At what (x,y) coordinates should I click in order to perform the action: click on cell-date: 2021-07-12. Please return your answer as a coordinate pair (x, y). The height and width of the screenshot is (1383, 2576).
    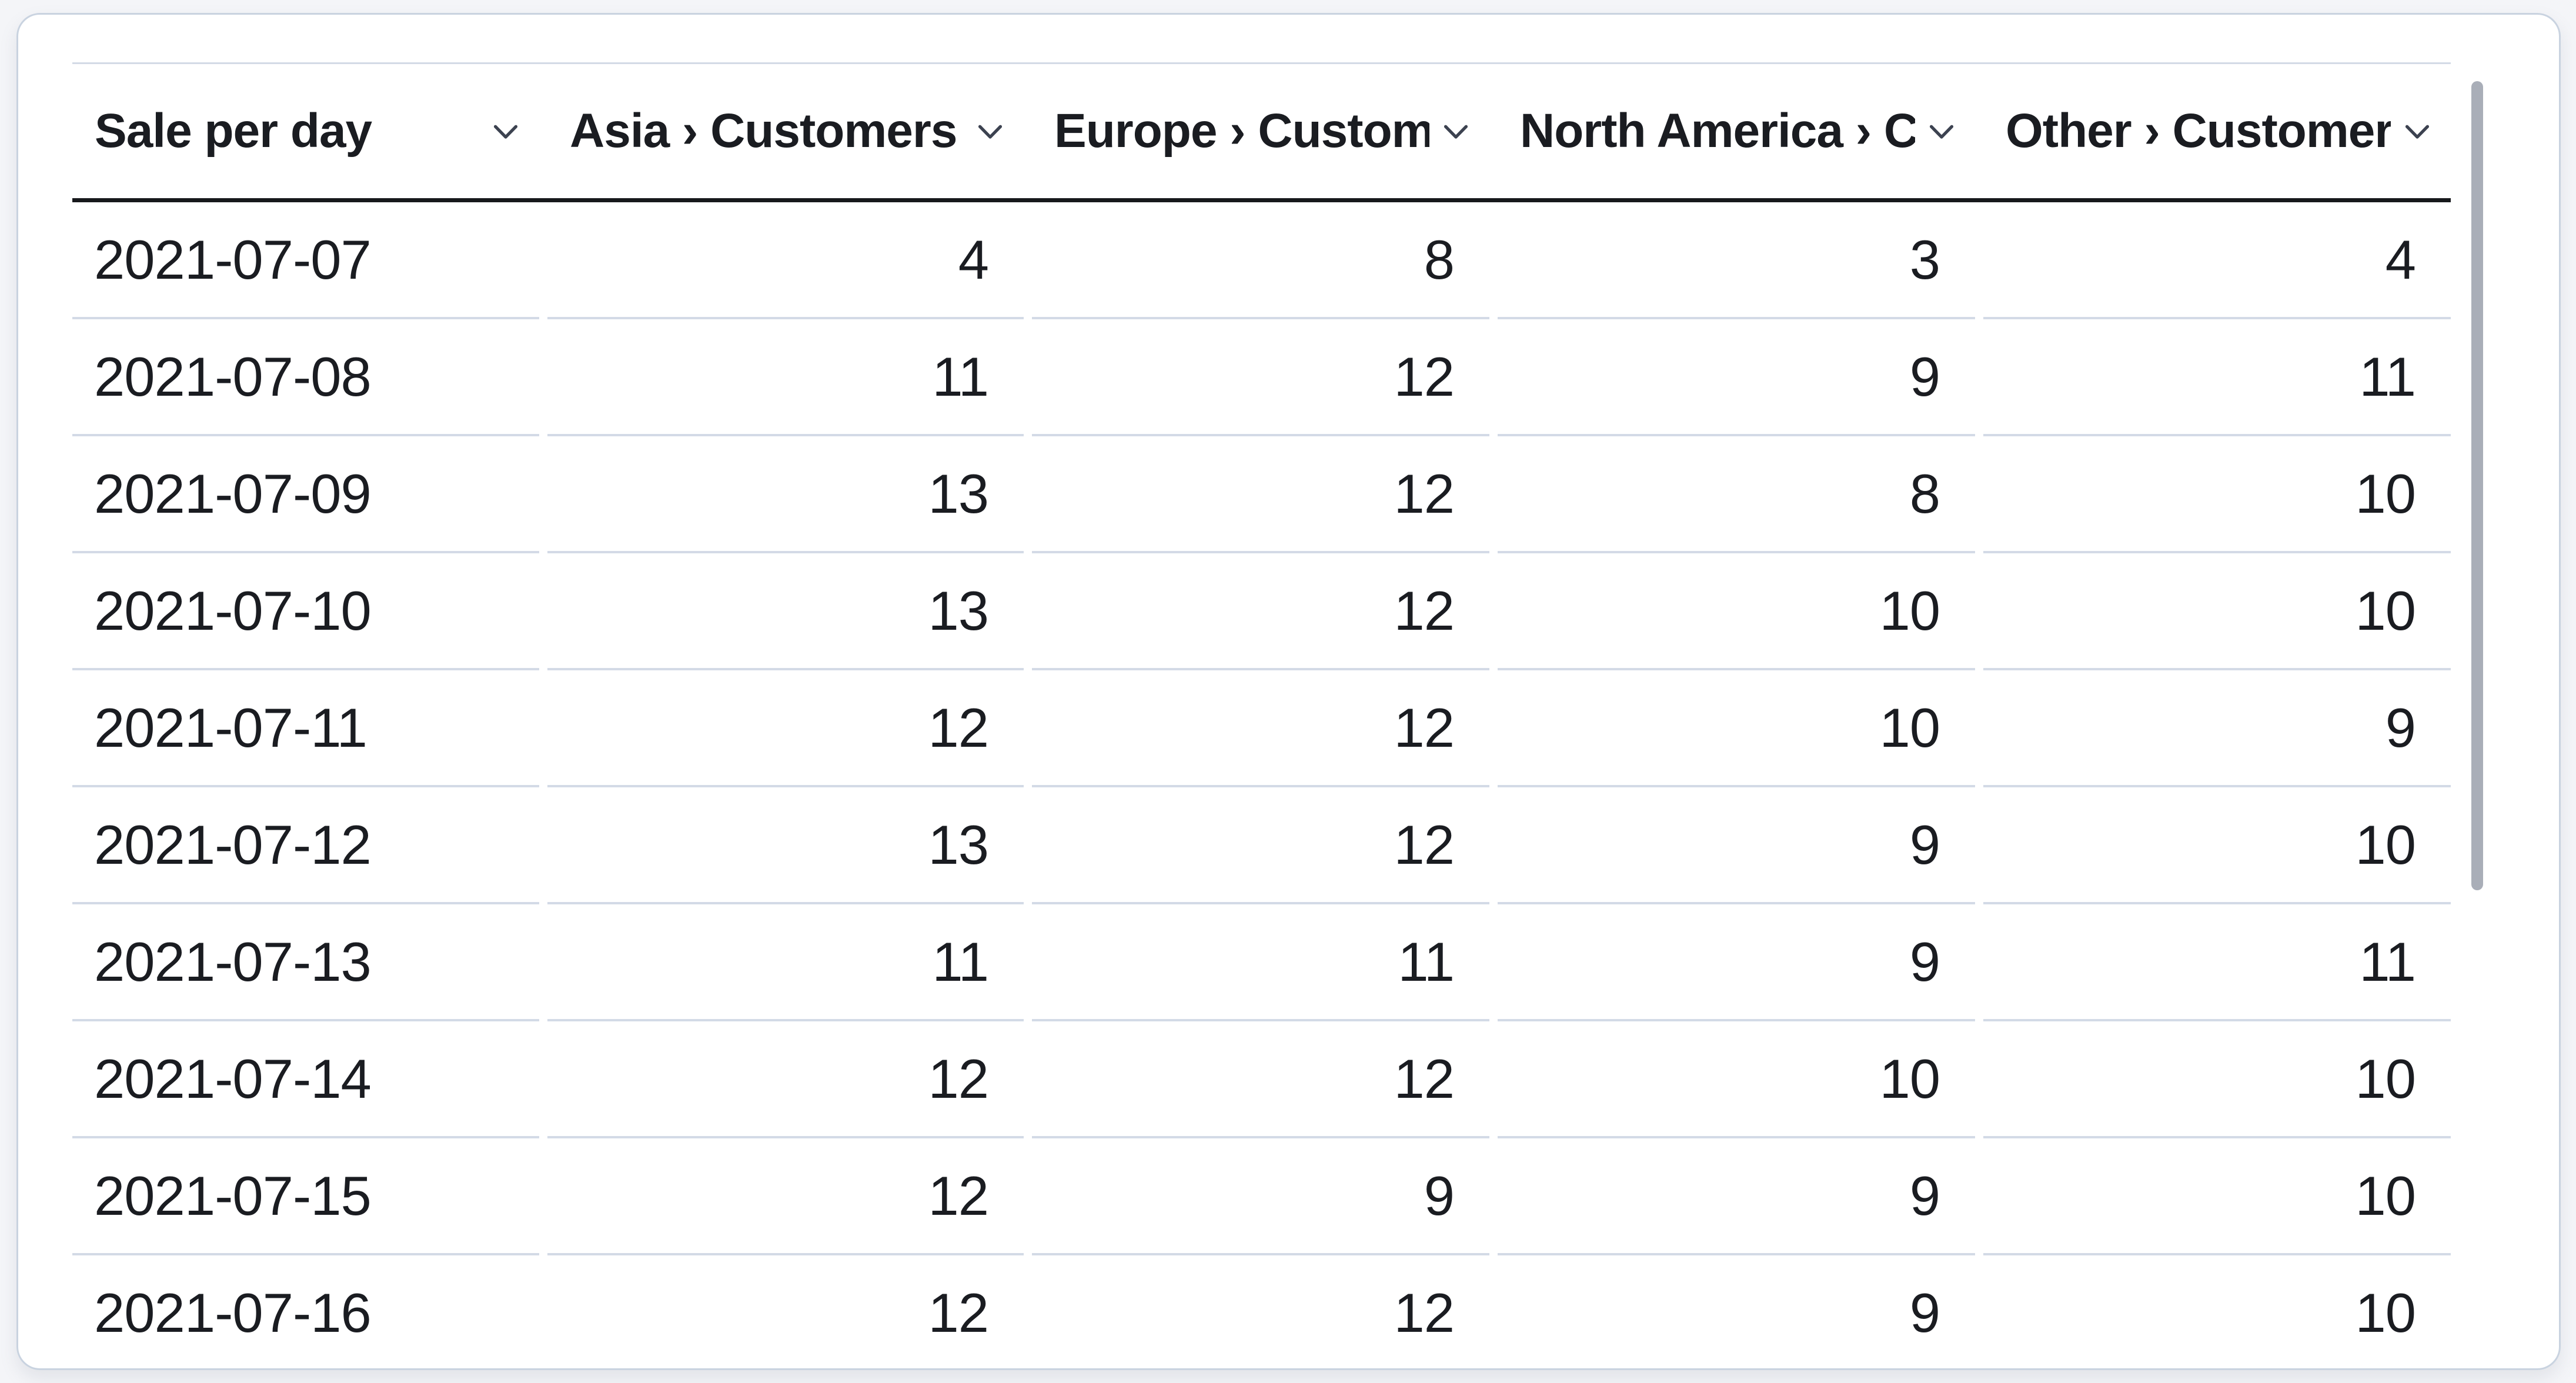
    Looking at the image, I should click on (305, 845).